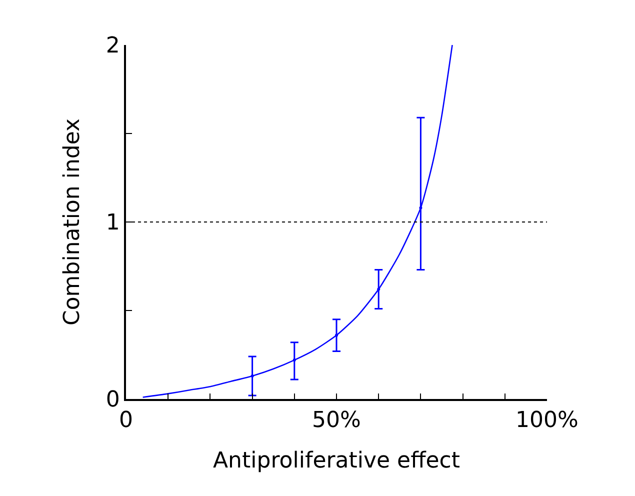 The image size is (635, 496). What do you see at coordinates (547, 421) in the screenshot?
I see `x-tick-label: 100%` at bounding box center [547, 421].